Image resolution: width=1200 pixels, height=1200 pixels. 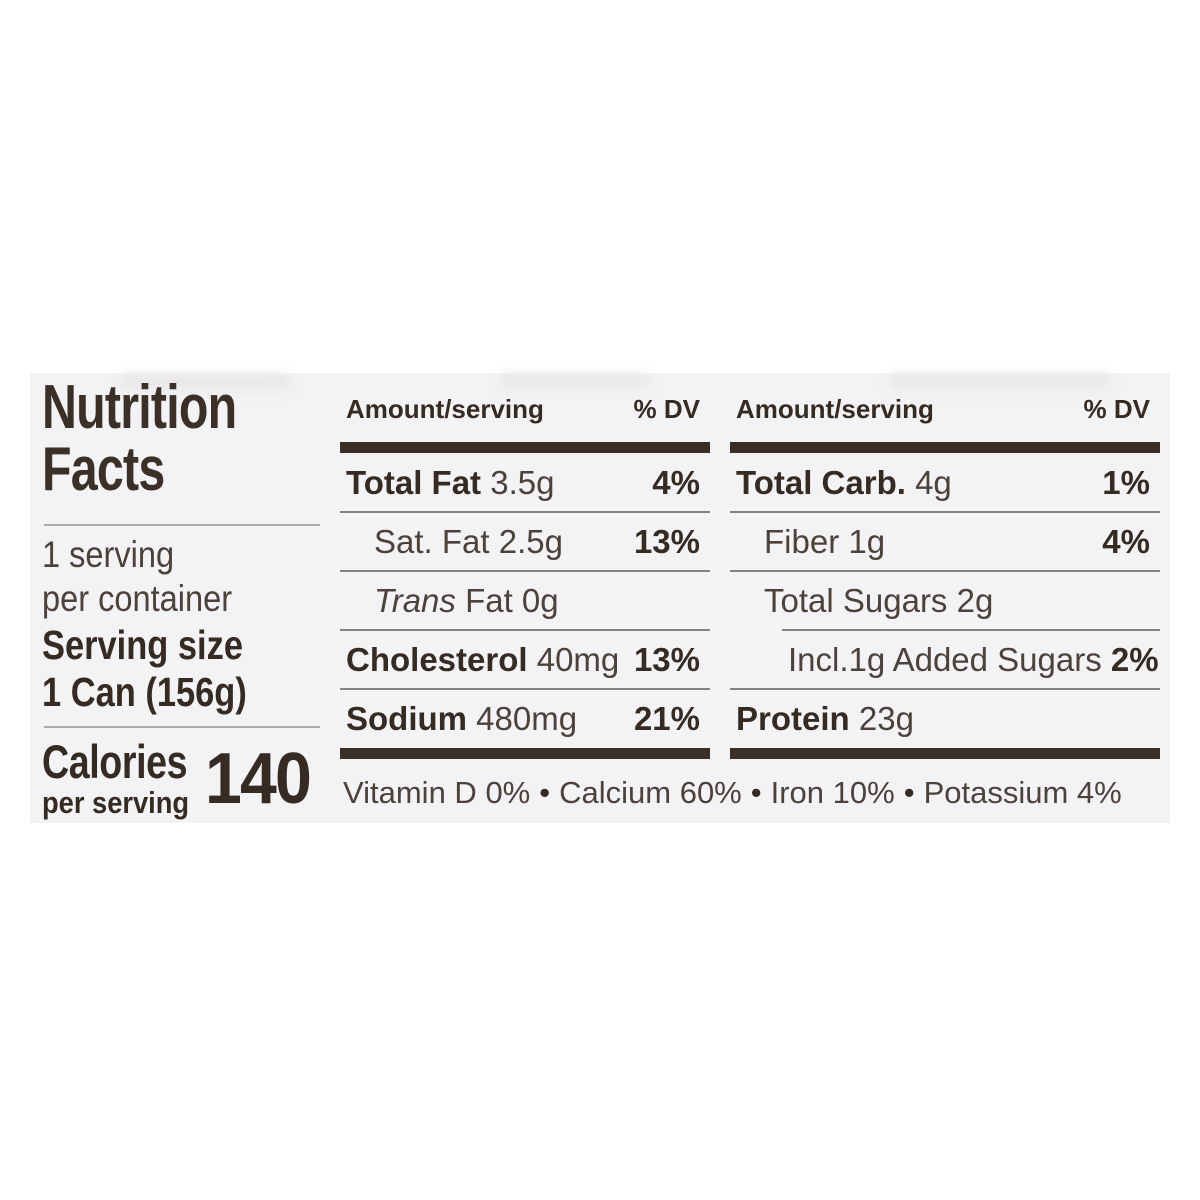 I want to click on serving-size: Serving size 1 Can (156g), so click(x=144, y=669).